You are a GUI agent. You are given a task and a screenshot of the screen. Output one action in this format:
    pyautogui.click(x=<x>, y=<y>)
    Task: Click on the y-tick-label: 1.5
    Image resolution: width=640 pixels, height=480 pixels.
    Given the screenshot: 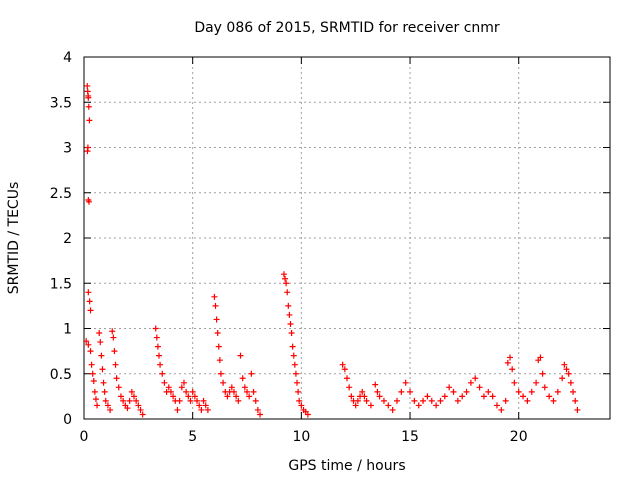 What is the action you would take?
    pyautogui.click(x=61, y=284)
    